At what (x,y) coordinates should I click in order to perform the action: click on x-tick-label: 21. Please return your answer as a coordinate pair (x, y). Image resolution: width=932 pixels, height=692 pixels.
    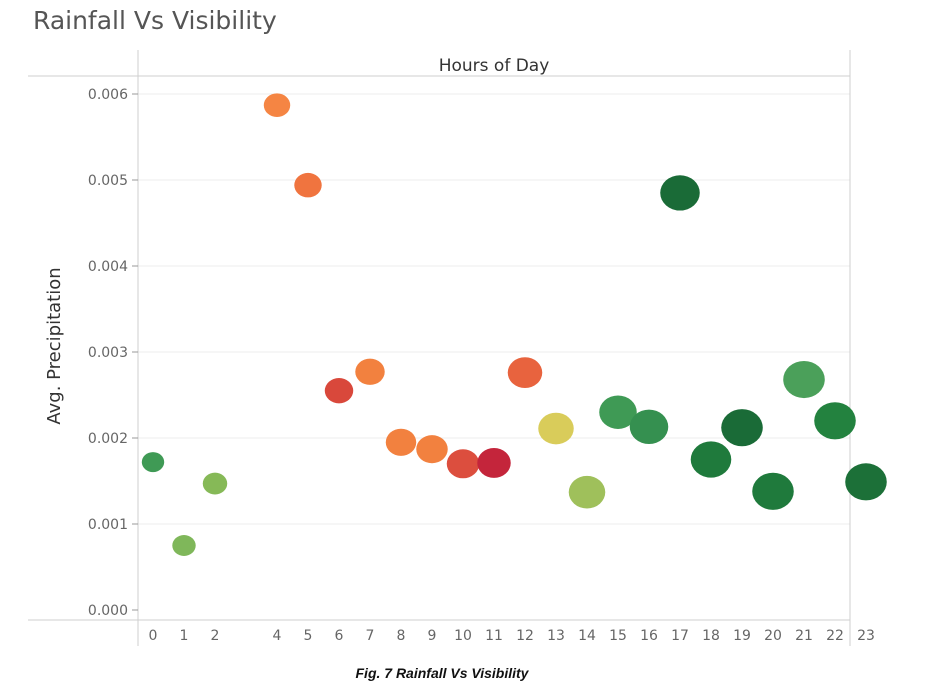
    Looking at the image, I should click on (804, 636).